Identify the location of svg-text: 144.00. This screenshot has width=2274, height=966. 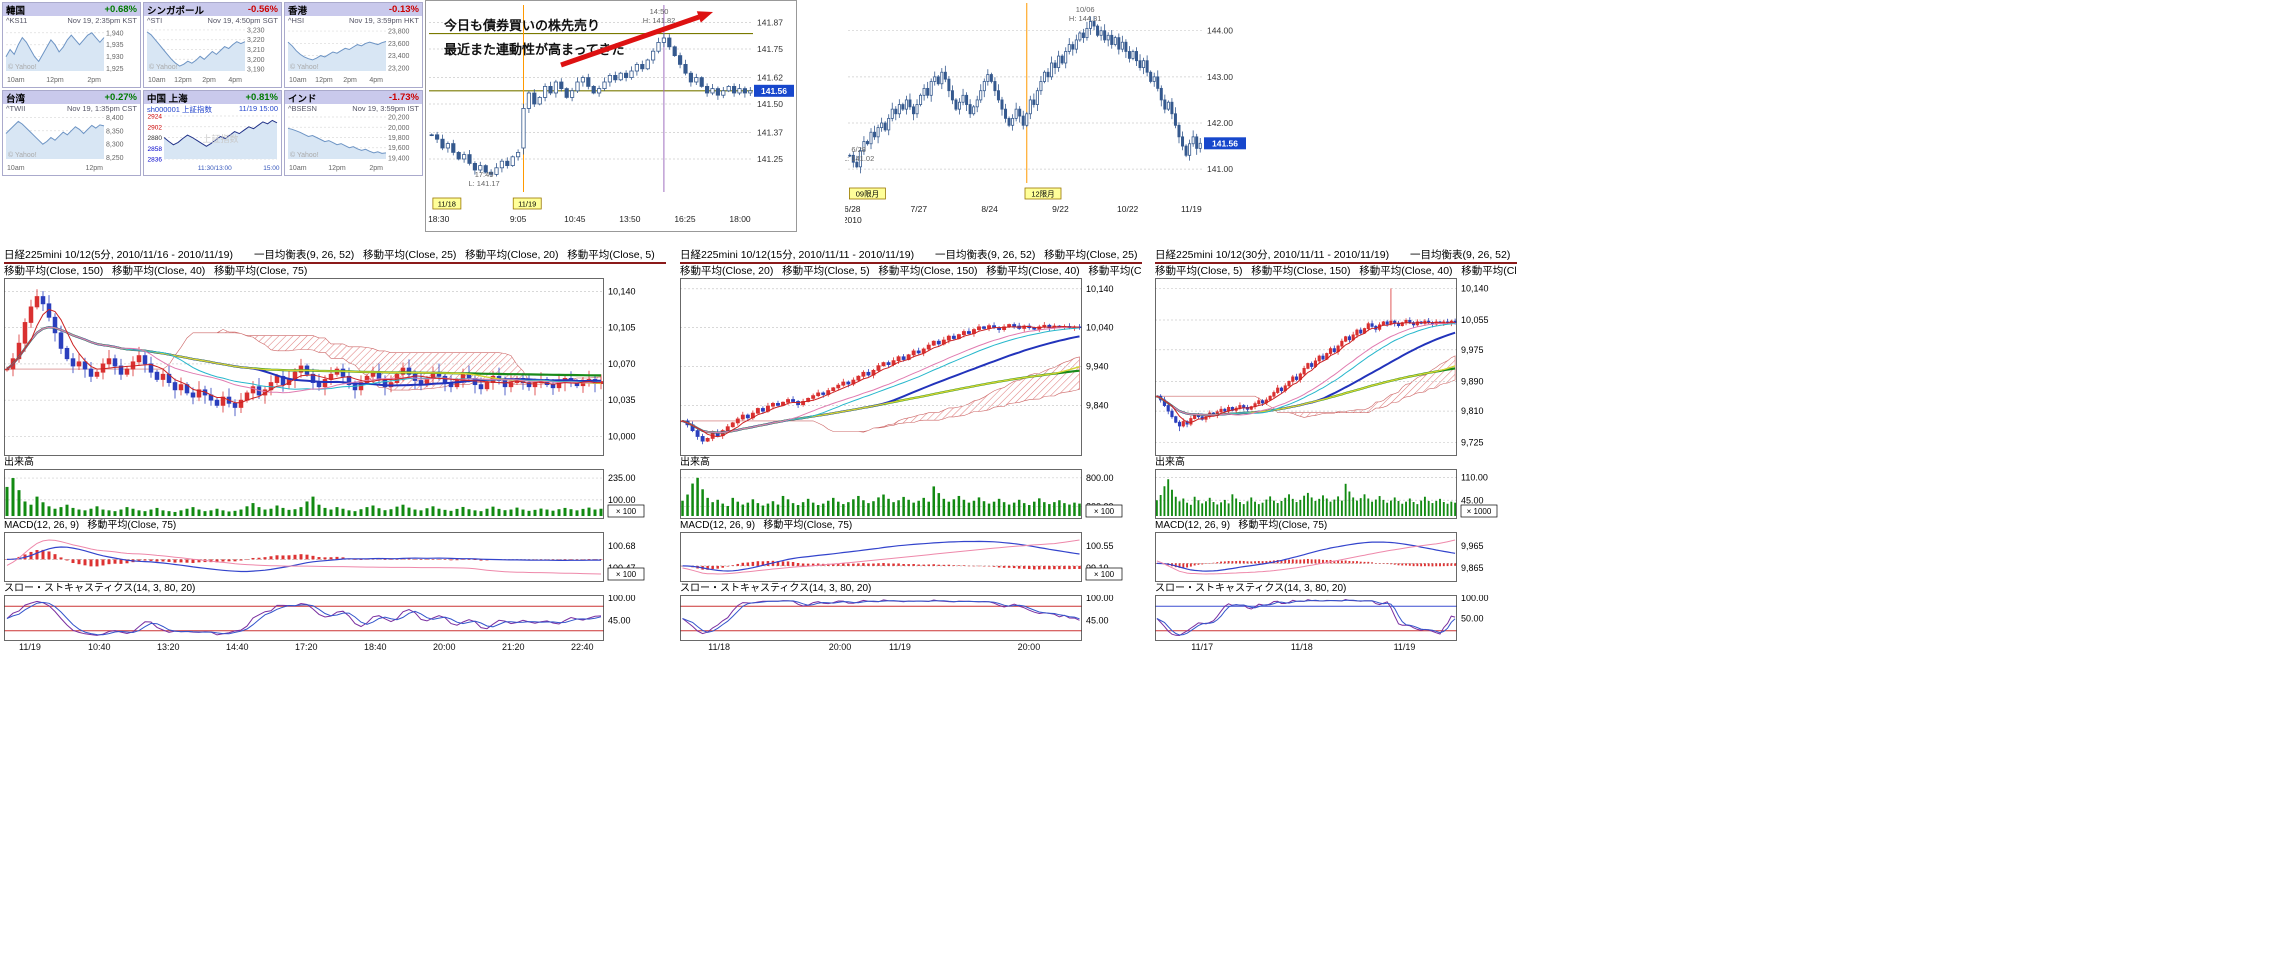
(1220, 31).